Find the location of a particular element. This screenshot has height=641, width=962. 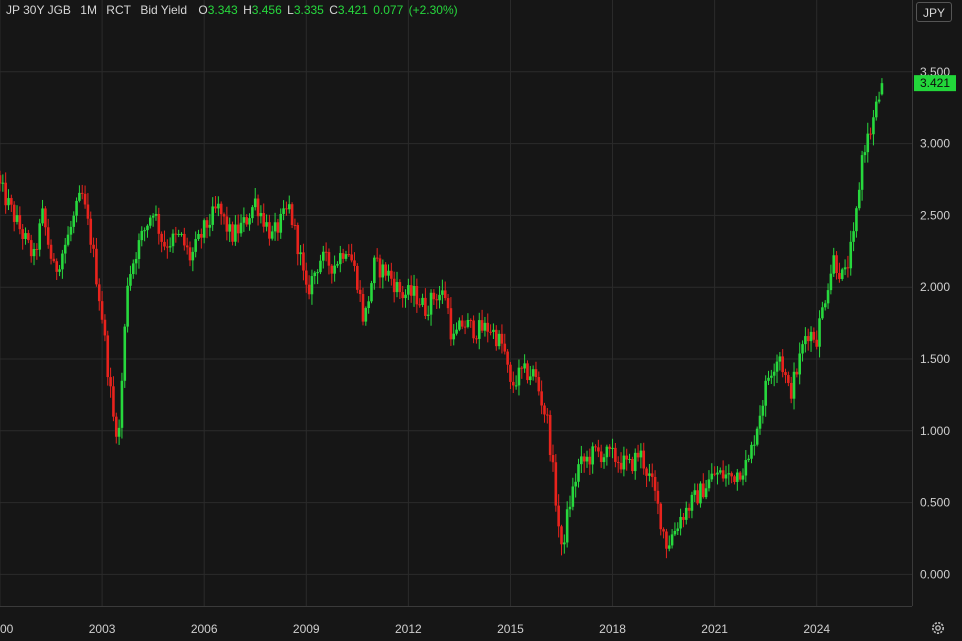

low-label: L is located at coordinates (290, 10).